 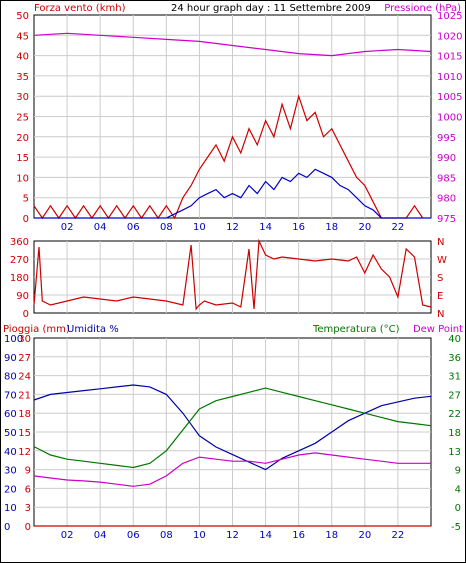 I want to click on rain-y-tick-label: 27, so click(x=24, y=358).